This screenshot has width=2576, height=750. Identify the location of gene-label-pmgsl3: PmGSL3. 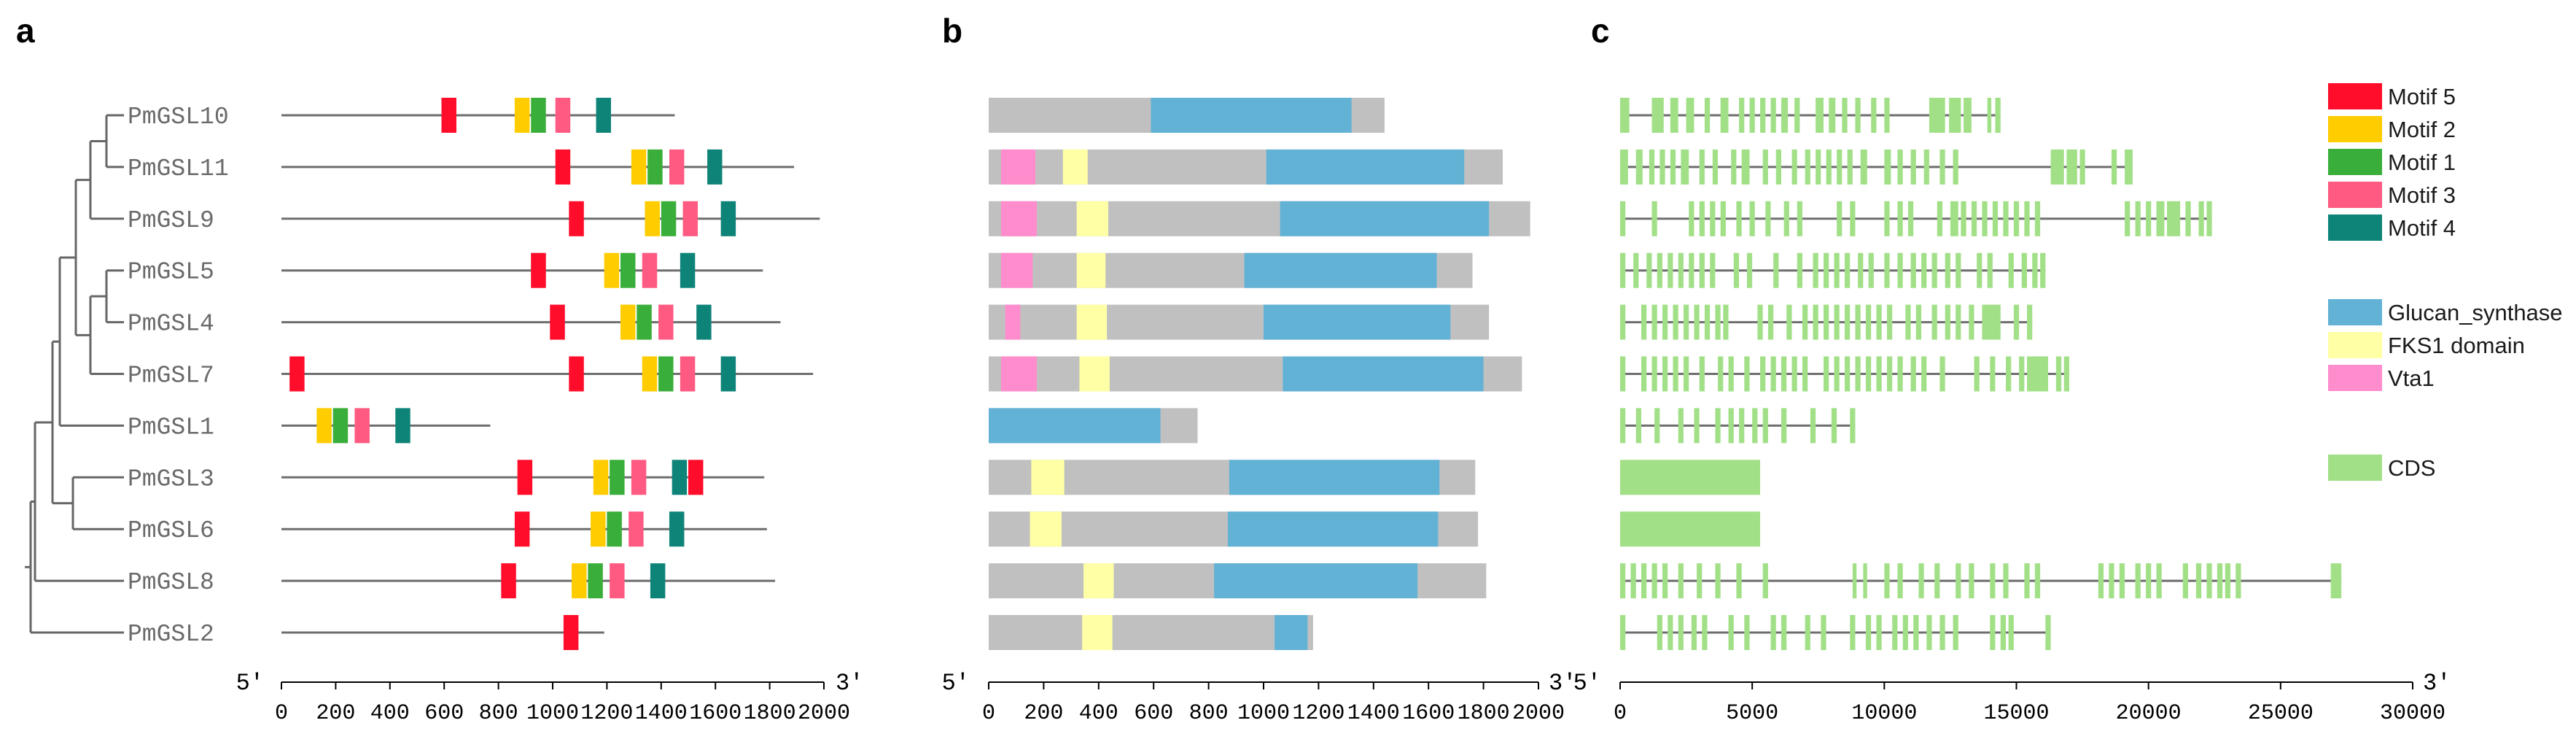
(171, 478).